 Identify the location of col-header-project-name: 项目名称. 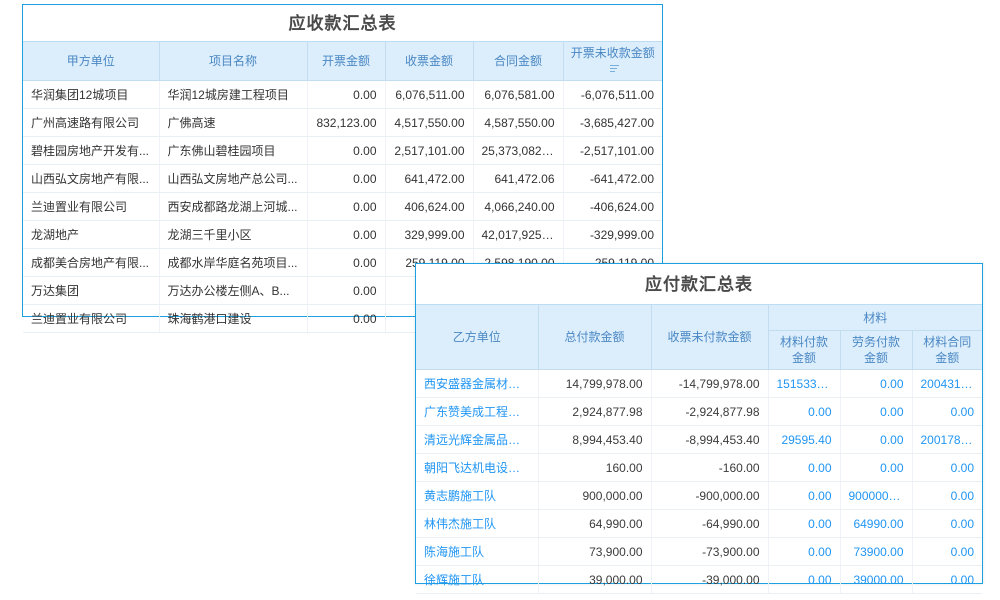
(233, 61).